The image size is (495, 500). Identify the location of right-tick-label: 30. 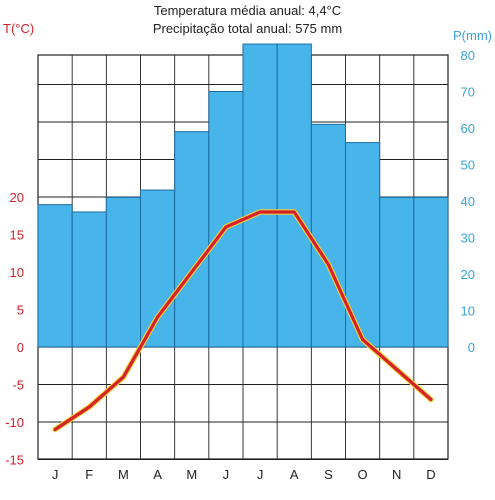
(468, 238).